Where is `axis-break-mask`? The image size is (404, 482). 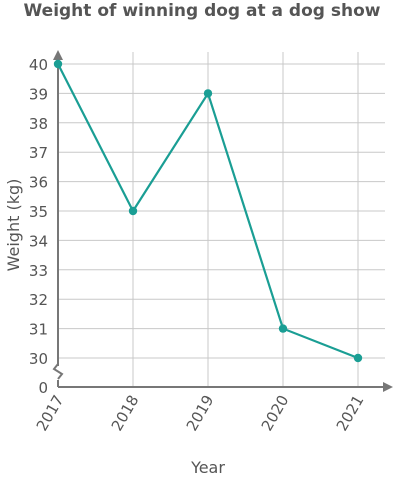 axis-break-mask is located at coordinates (58, 373).